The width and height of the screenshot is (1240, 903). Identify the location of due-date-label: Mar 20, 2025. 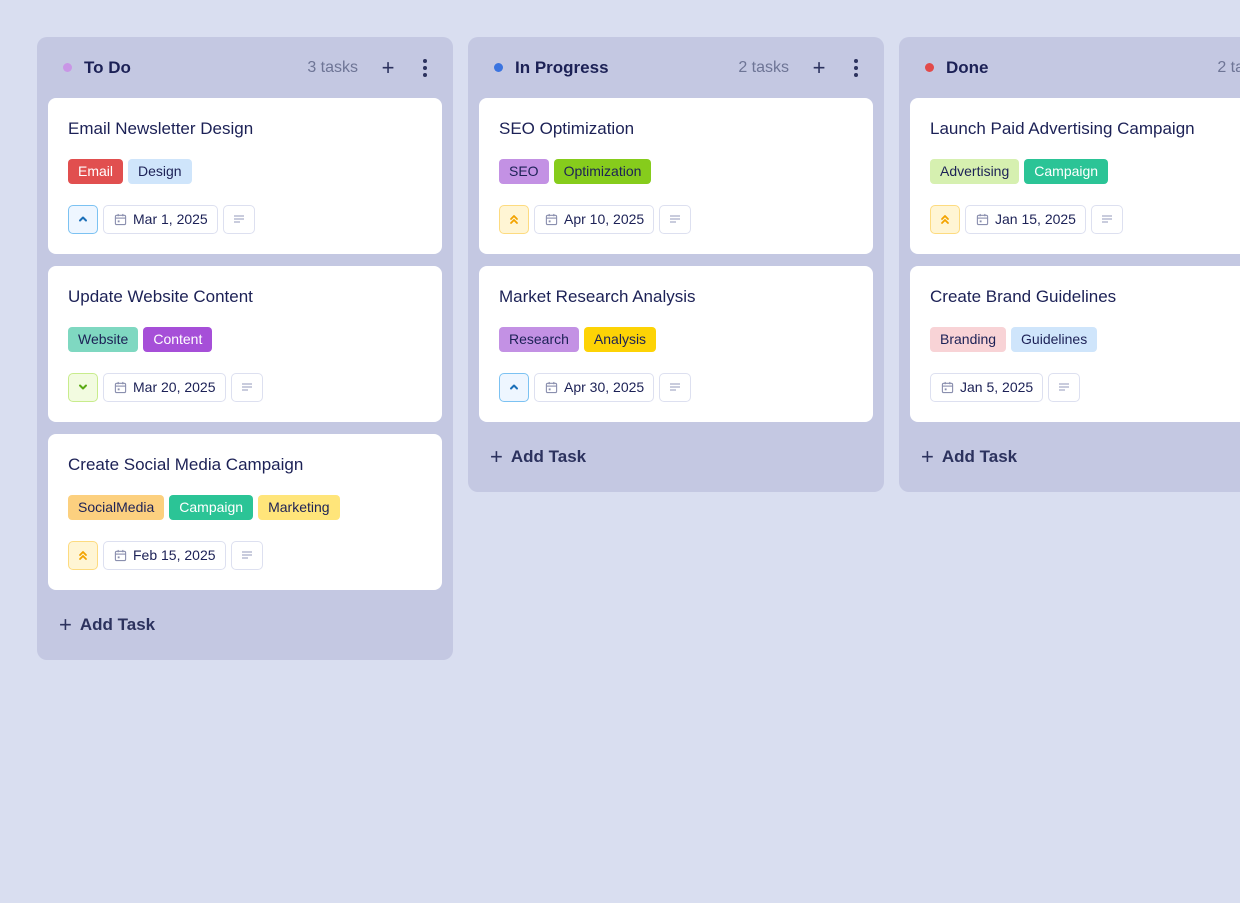
(174, 387).